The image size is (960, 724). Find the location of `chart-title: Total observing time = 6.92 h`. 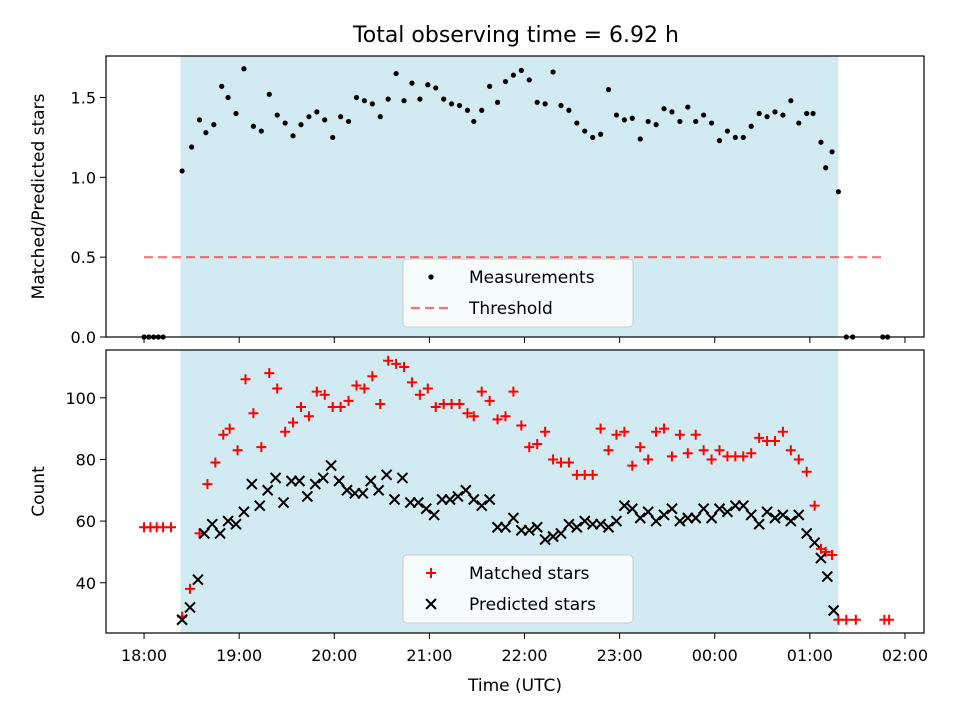

chart-title: Total observing time = 6.92 h is located at coordinates (515, 35).